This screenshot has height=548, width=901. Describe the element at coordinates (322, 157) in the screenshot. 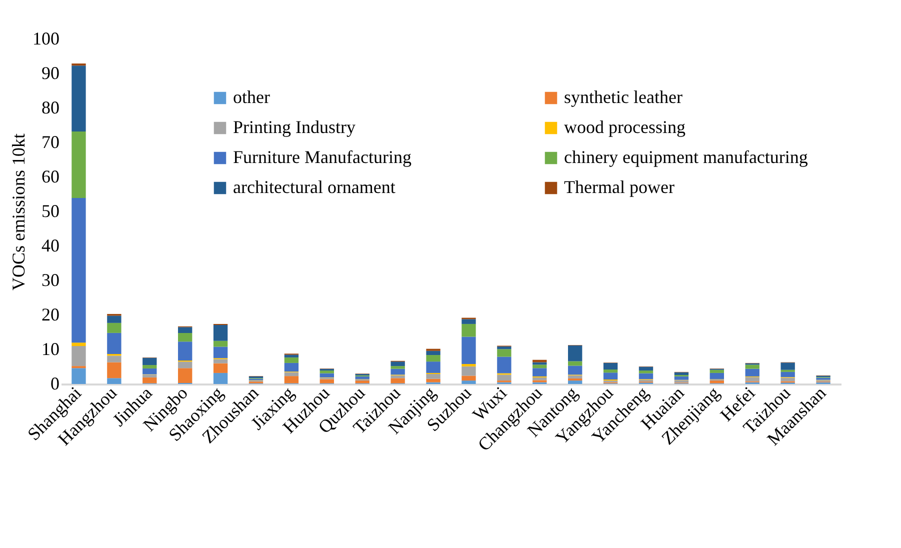

I see `legend-label: Furniture Manufacturing` at that location.